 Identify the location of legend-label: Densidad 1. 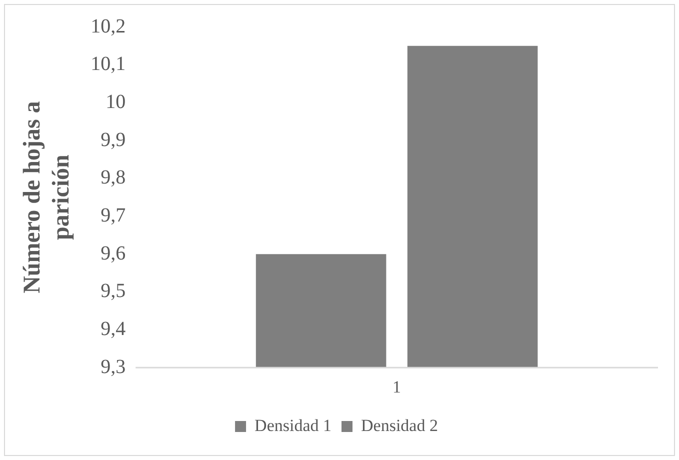
(293, 425).